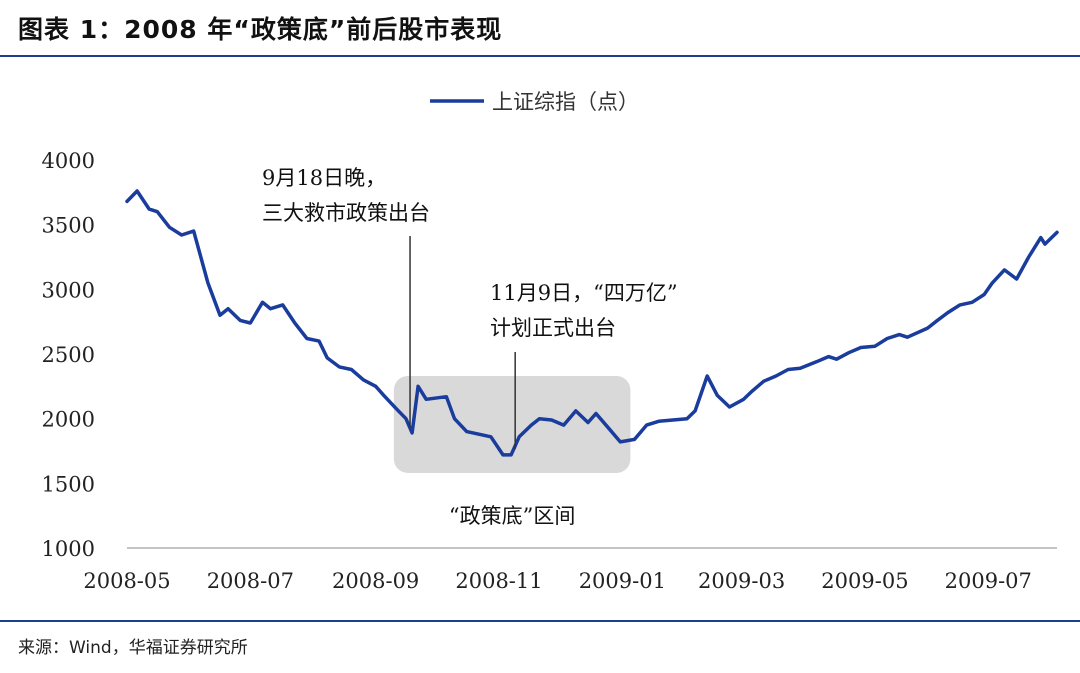 Image resolution: width=1080 pixels, height=673 pixels. I want to click on title-rule, so click(540, 56).